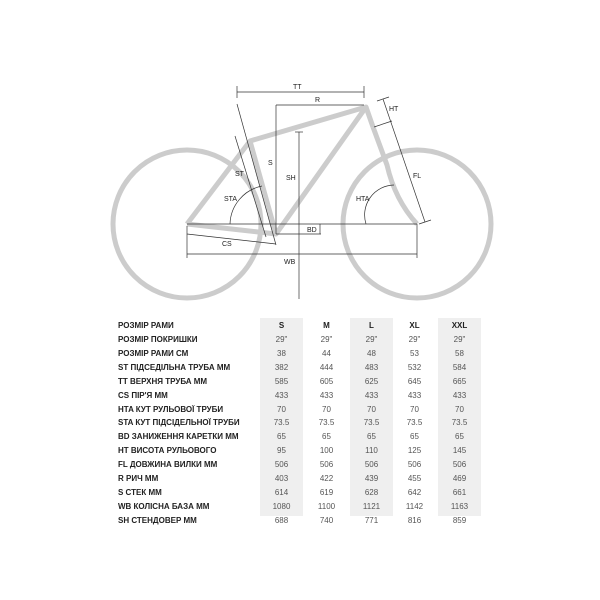 Image resolution: width=600 pixels, height=600 pixels. I want to click on row-label: TT ВЕРХНЯ ТРУБА ММ, so click(163, 381).